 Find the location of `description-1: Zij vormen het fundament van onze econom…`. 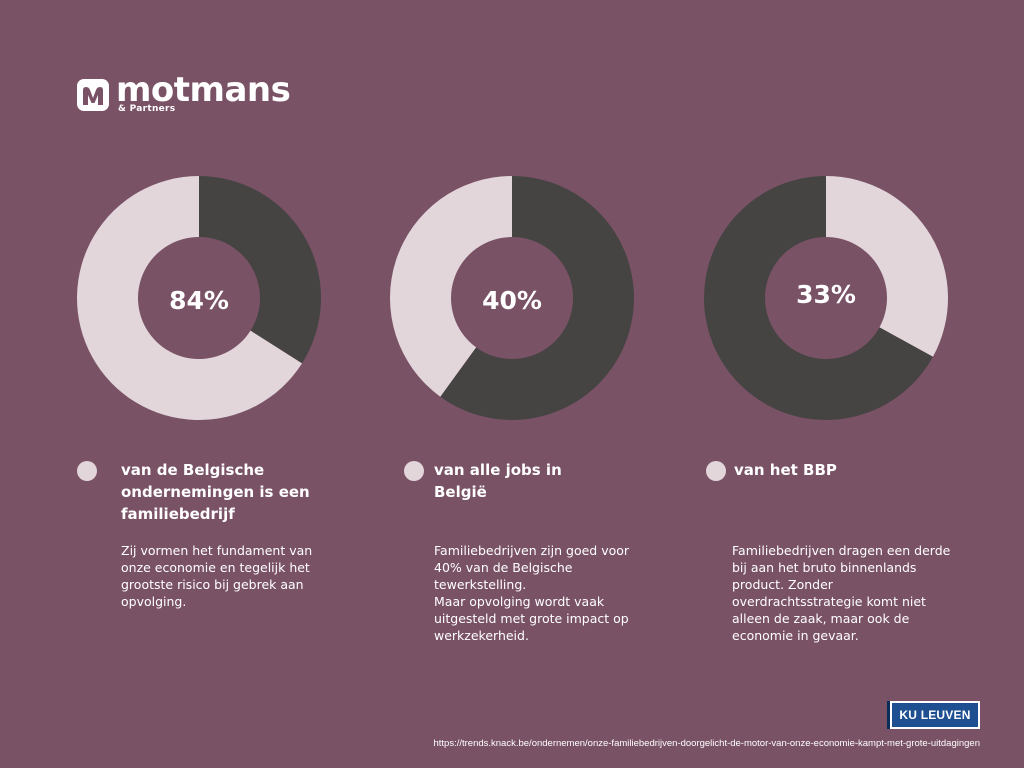

description-1: Zij vormen het fundament van onze econom… is located at coordinates (217, 576).